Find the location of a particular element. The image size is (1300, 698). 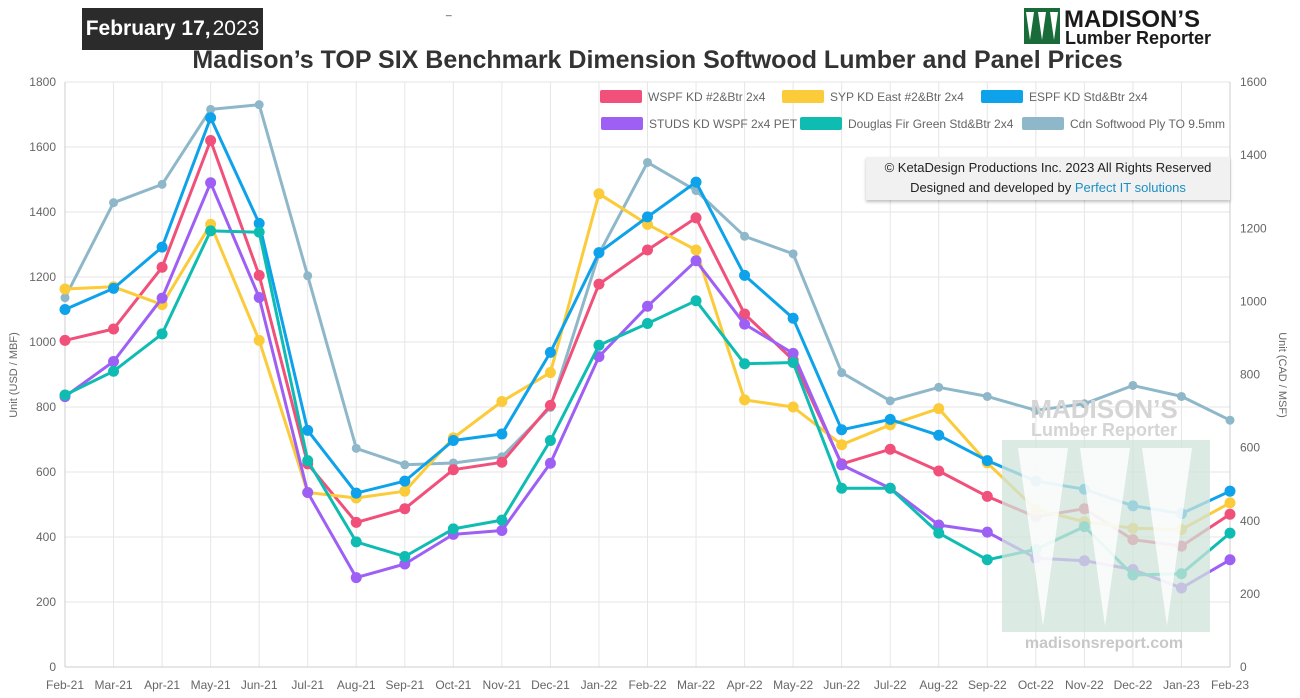

watermark-title: MADISON’S is located at coordinates (1103, 410).